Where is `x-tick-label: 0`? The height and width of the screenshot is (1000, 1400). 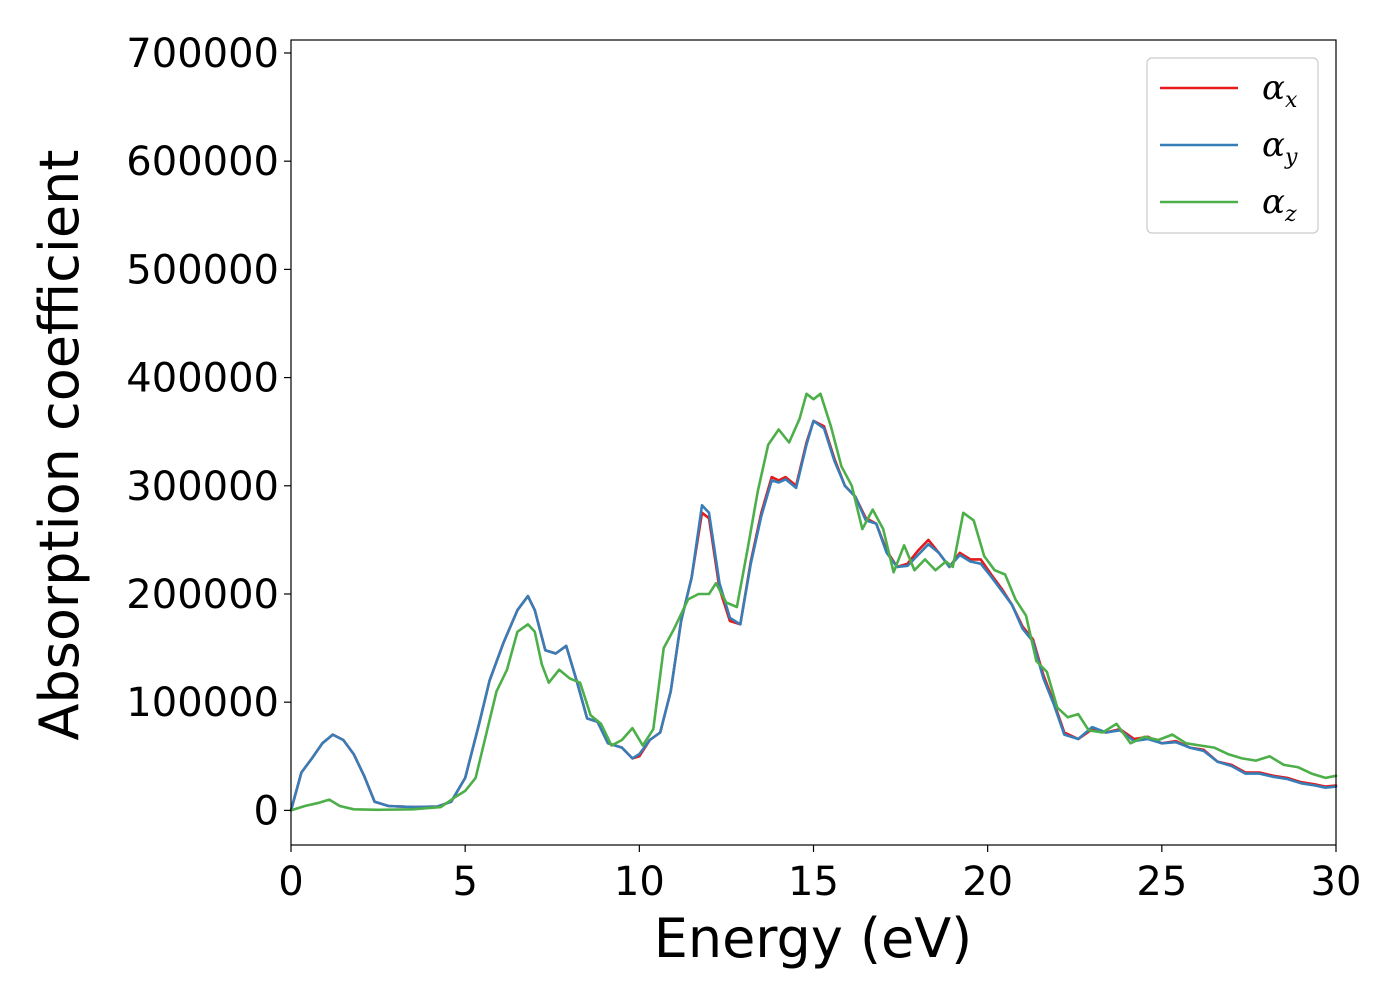 x-tick-label: 0 is located at coordinates (290, 882).